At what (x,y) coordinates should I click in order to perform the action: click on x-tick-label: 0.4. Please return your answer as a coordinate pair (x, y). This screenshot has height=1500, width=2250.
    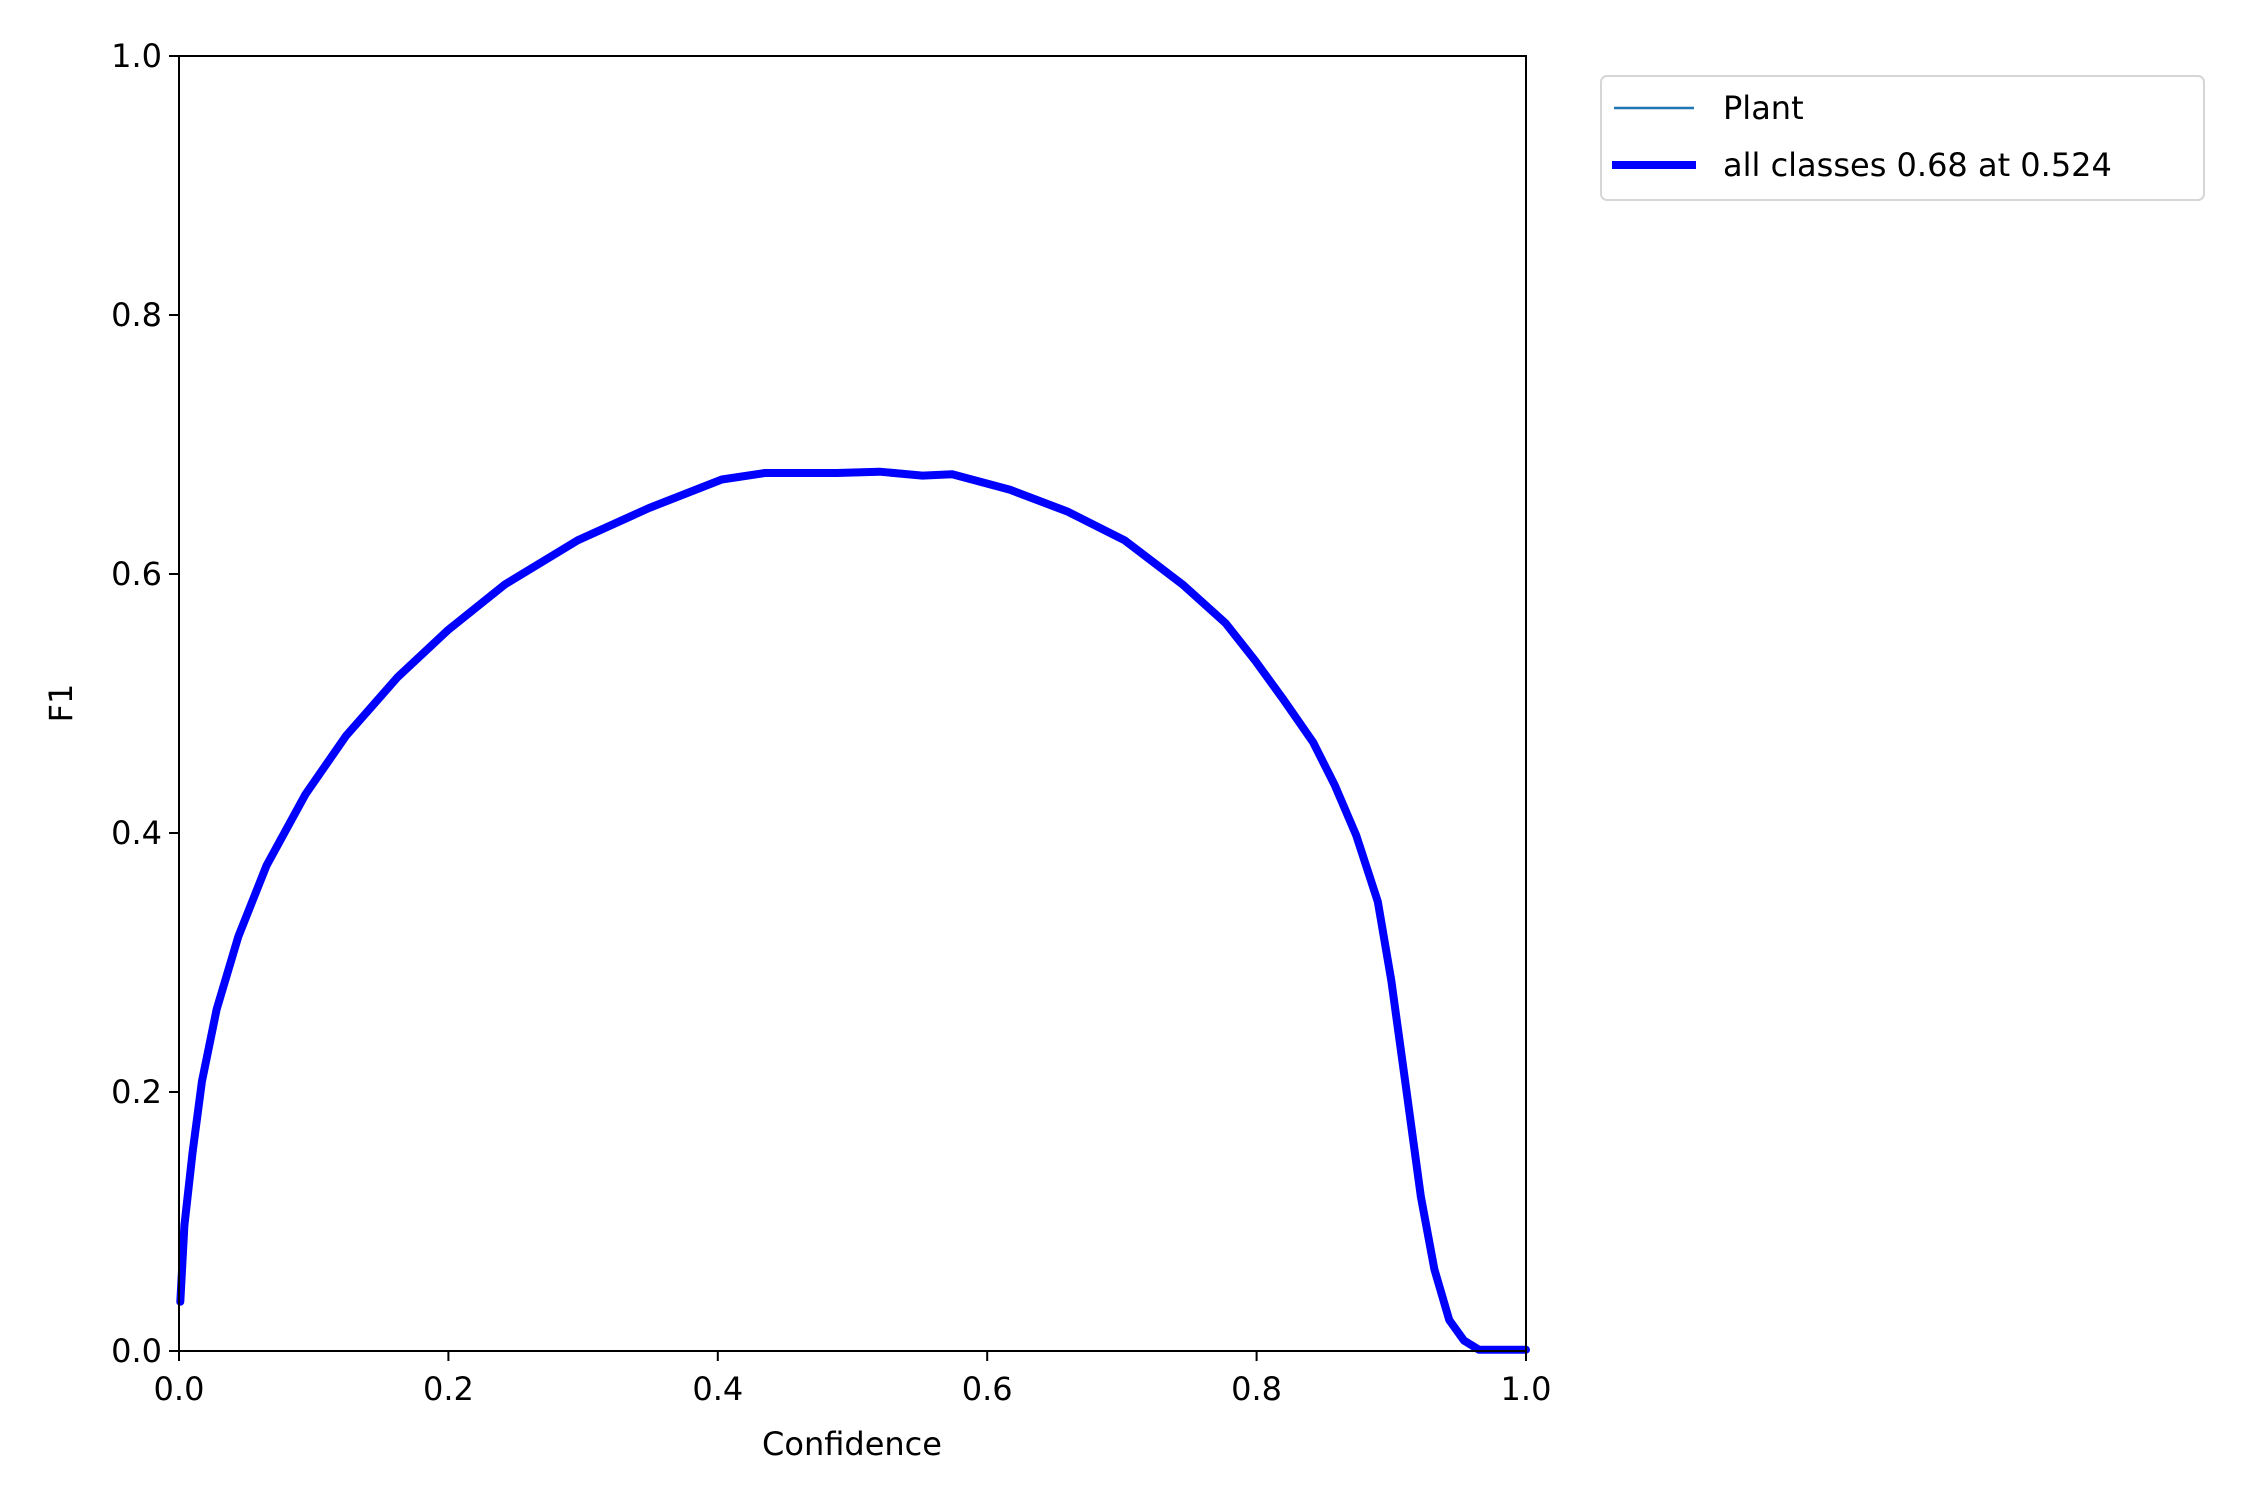
    Looking at the image, I should click on (717, 1389).